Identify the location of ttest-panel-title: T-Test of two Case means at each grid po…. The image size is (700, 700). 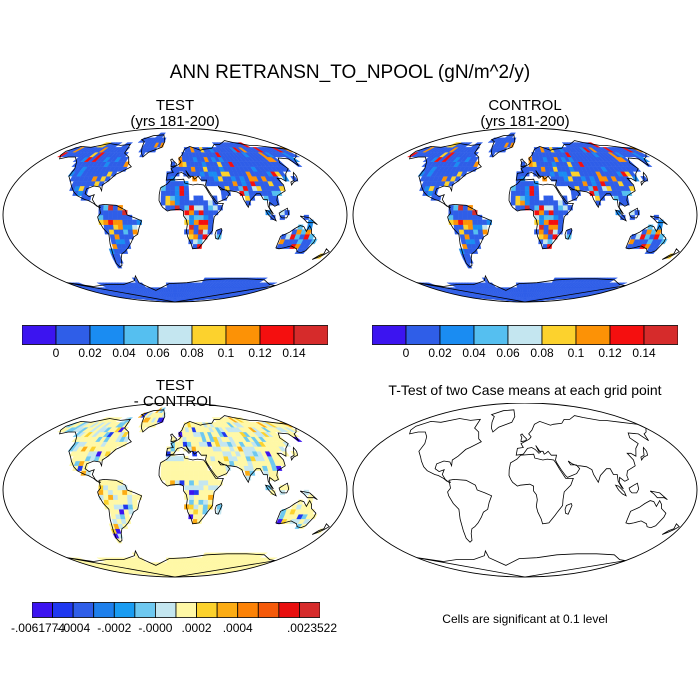
(525, 390).